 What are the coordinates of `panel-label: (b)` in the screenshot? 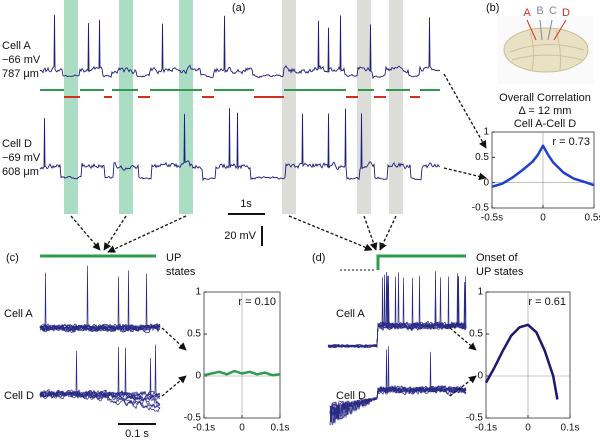 It's located at (492, 8).